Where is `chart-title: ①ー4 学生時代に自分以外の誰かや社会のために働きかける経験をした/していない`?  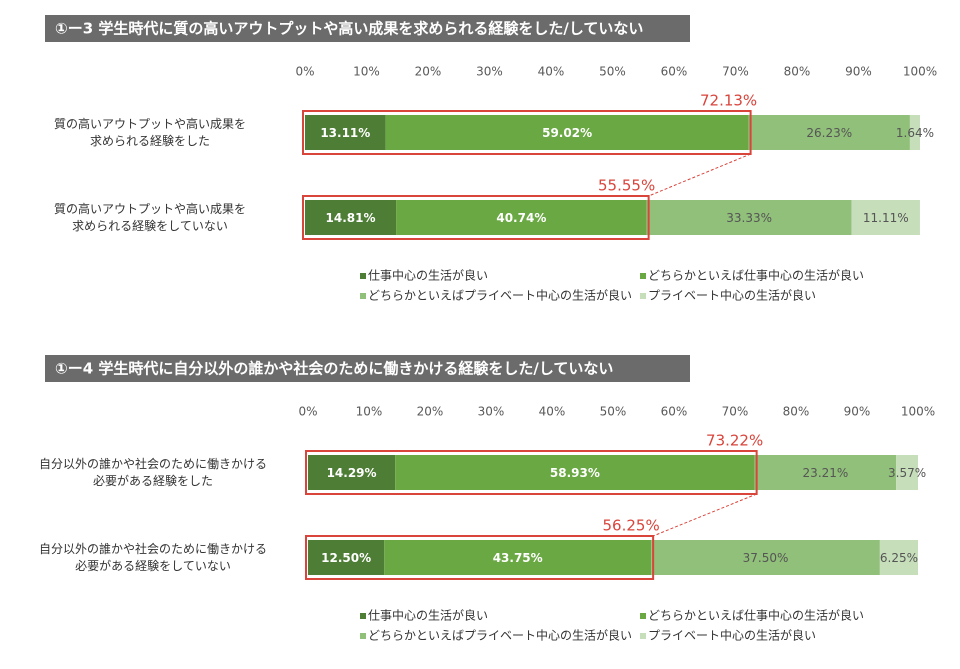
chart-title: ①ー4 学生時代に自分以外の誰かや社会のために働きかける経験をした/していない is located at coordinates (334, 369).